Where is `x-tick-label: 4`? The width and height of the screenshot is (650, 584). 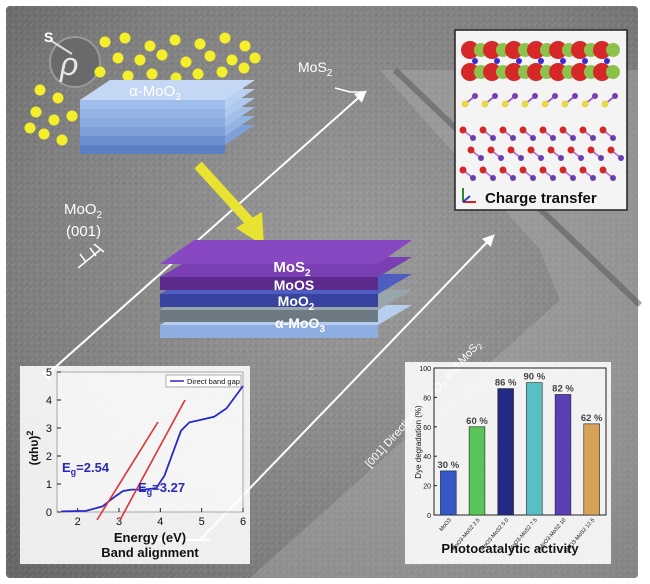
x-tick-label: 4 is located at coordinates (160, 522).